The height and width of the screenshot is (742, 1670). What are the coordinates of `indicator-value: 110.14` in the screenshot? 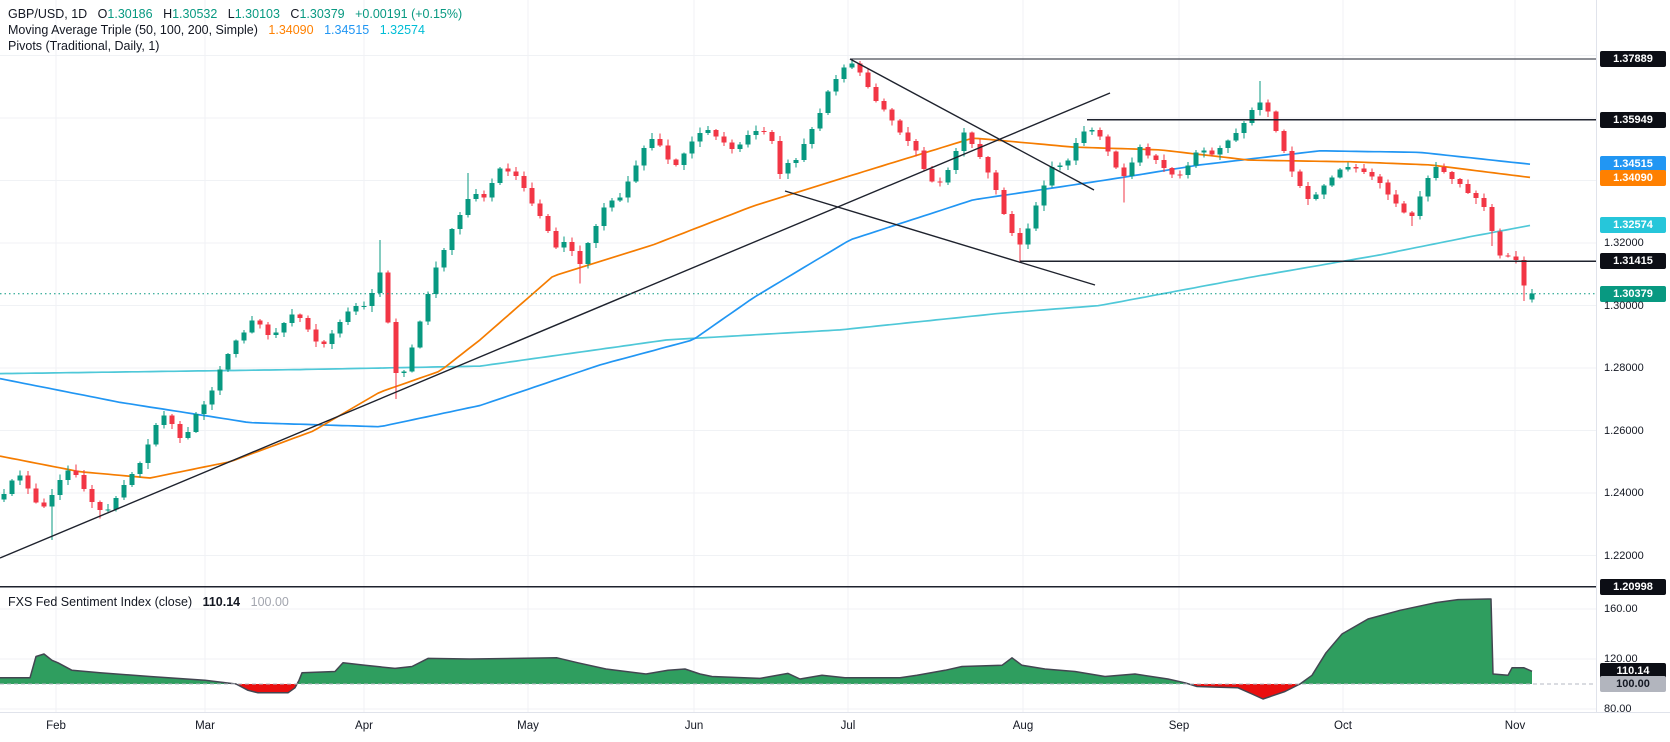 It's located at (221, 602).